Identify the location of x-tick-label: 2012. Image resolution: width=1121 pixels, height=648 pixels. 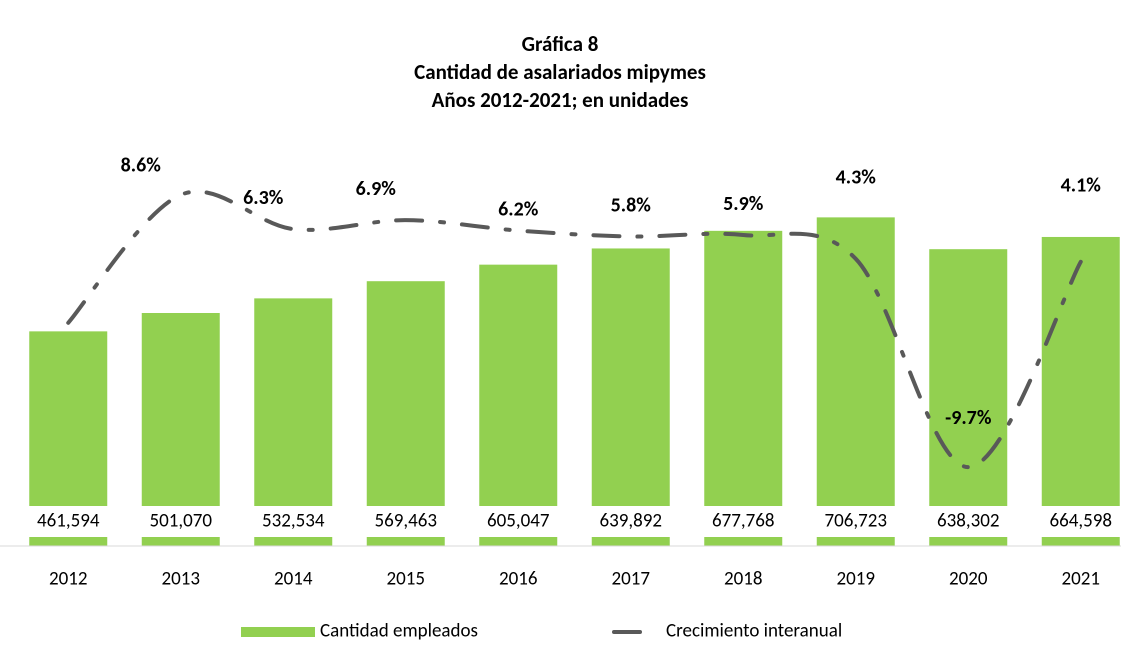
(68, 579).